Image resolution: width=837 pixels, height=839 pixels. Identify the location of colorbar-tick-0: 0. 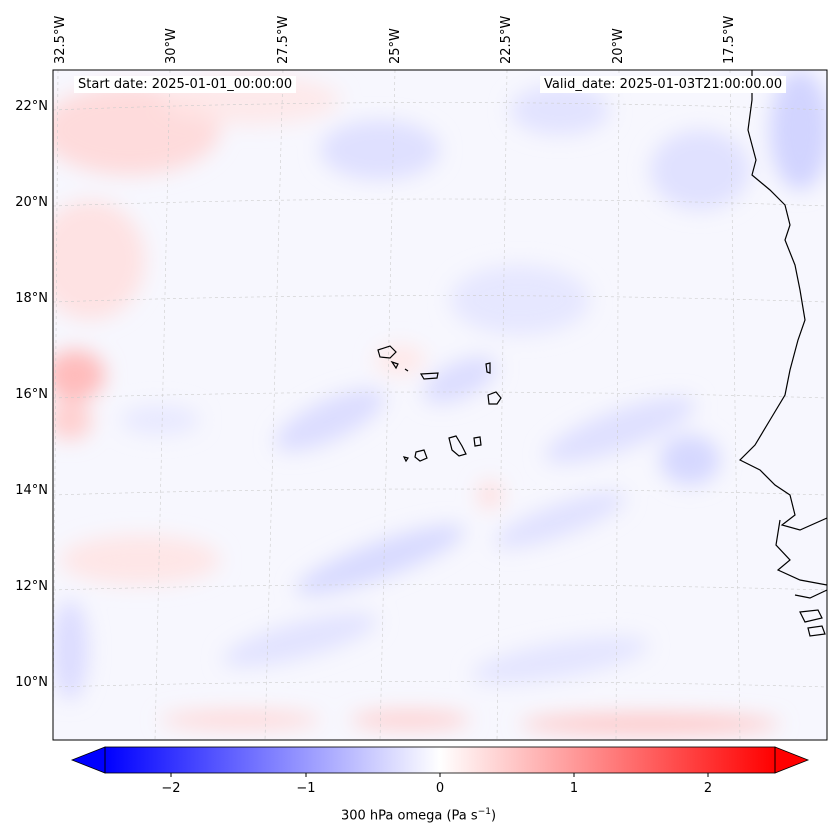
(440, 788).